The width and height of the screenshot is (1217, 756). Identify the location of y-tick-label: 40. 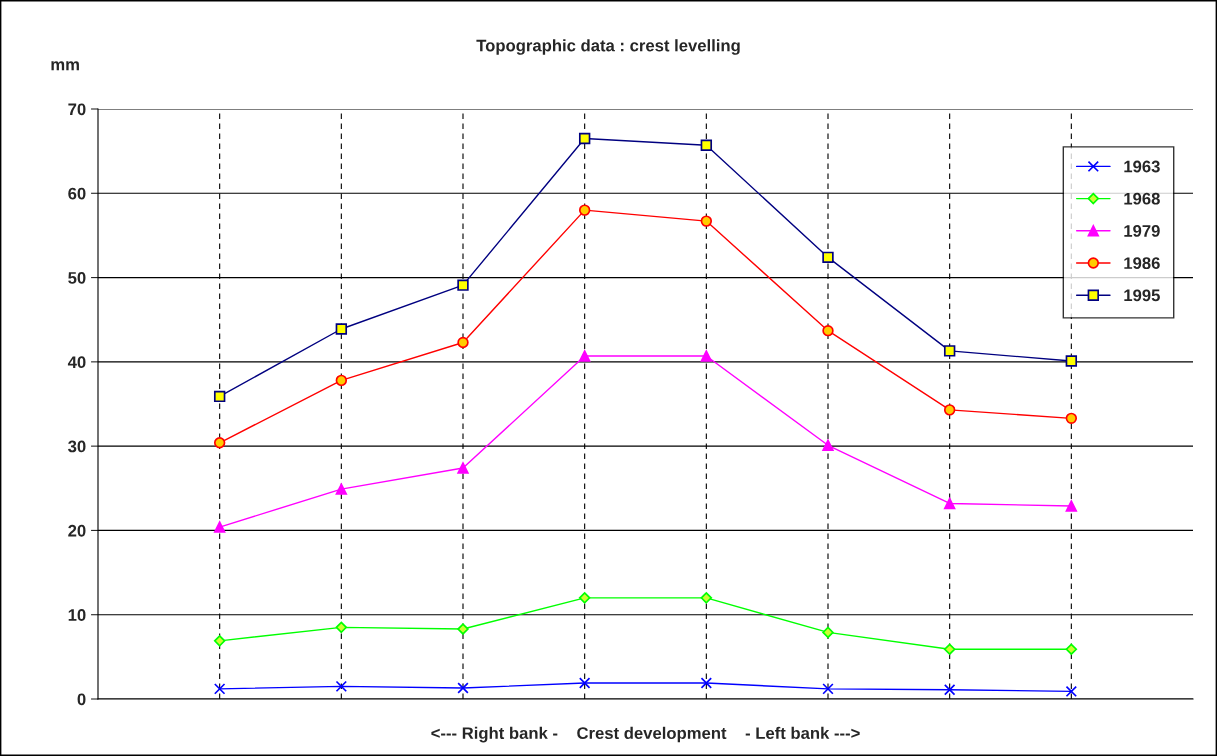
(76, 362).